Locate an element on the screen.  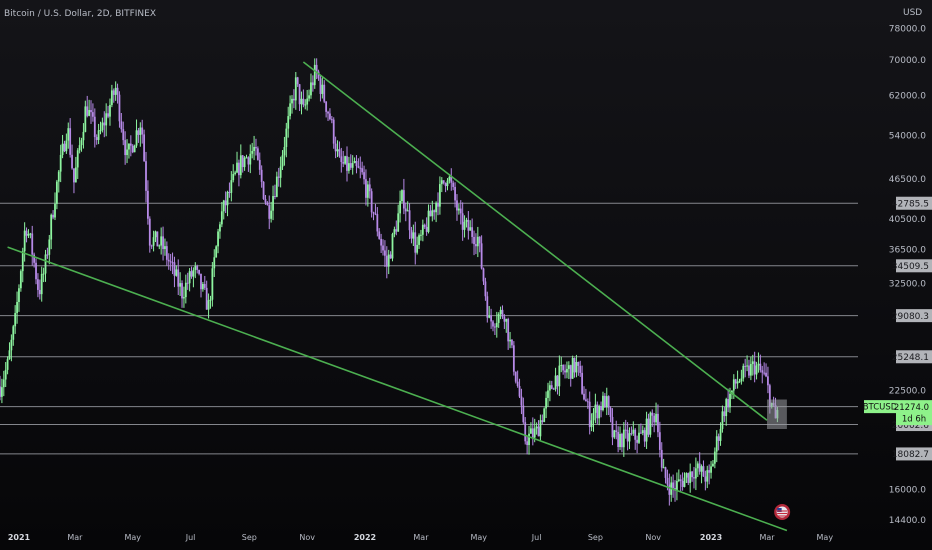
price-label: 21274.0 is located at coordinates (911, 408).